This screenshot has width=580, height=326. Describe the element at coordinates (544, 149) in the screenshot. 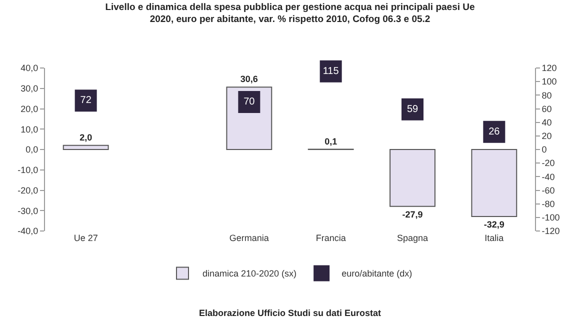

I see `y2-tick-label: 0` at that location.